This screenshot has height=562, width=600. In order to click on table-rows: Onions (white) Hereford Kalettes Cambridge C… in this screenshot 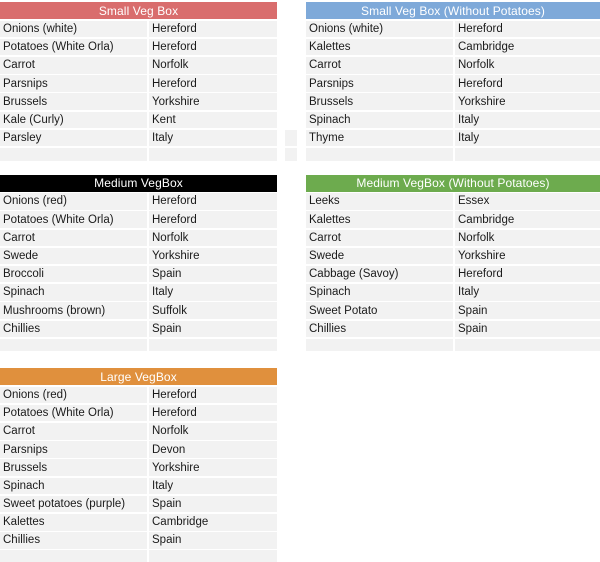, I will do `click(453, 90)`.